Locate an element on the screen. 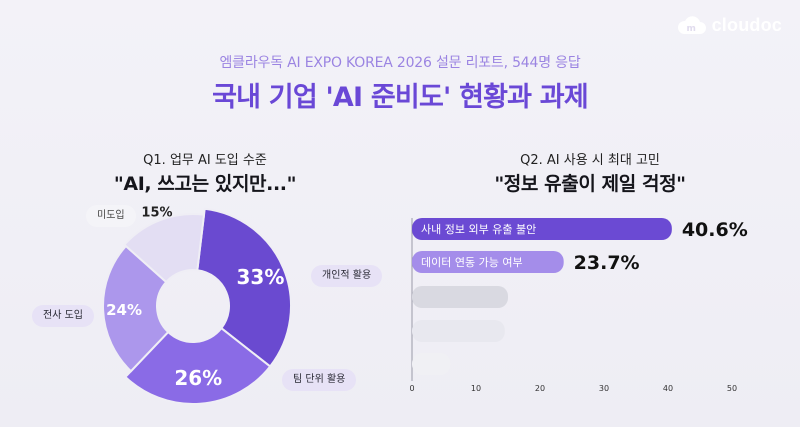 The image size is (800, 427). report-title: 국내 기업 'AI 준비도' 현황과 과제 is located at coordinates (400, 97).